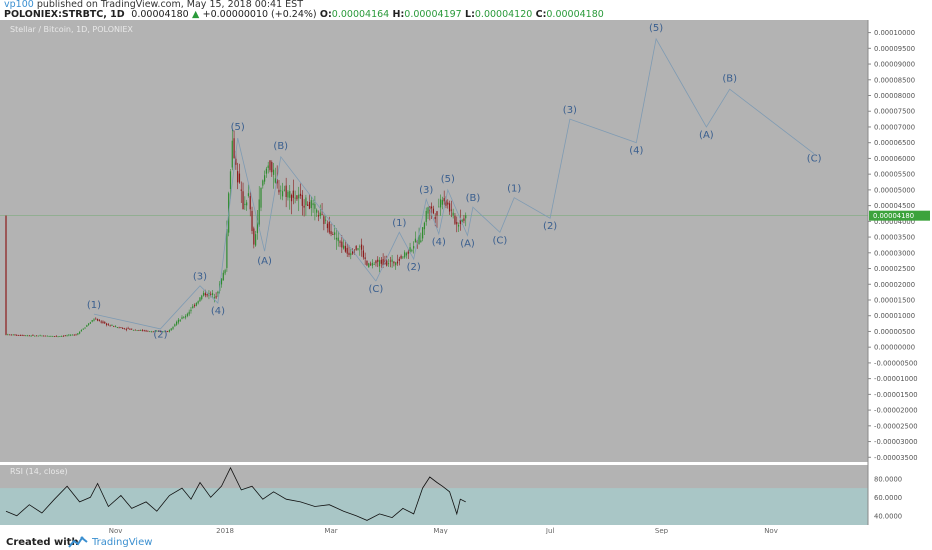  What do you see at coordinates (225, 530) in the screenshot?
I see `x-tick-label: 2018` at bounding box center [225, 530].